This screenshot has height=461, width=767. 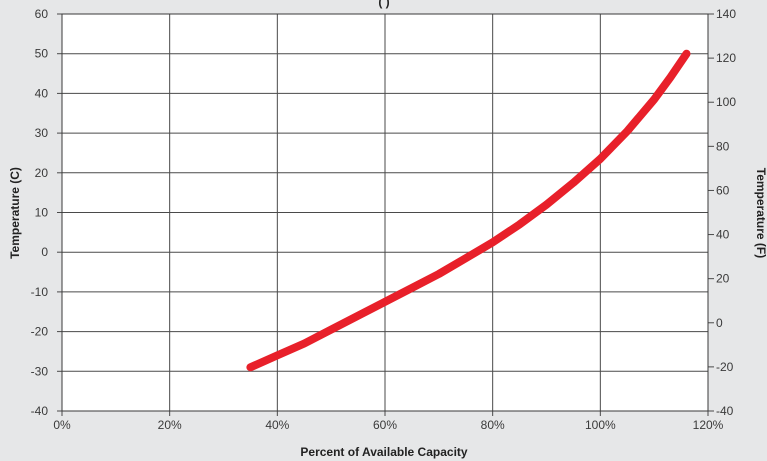 What do you see at coordinates (726, 14) in the screenshot?
I see `y-right-tick-label: 140` at bounding box center [726, 14].